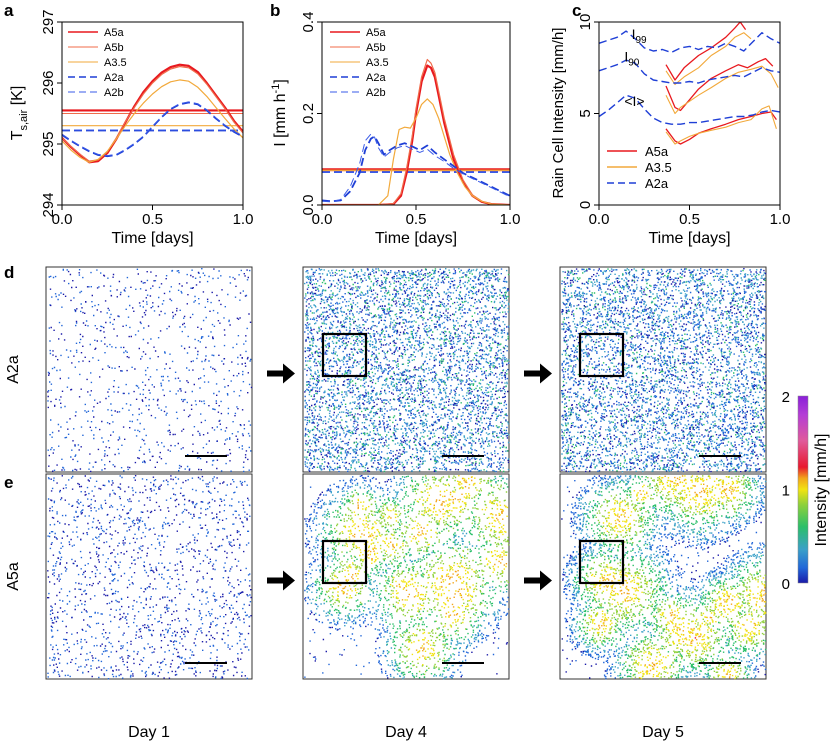 The image size is (830, 750). I want to click on colorbar-label: Intensity [mm/h], so click(821, 490).